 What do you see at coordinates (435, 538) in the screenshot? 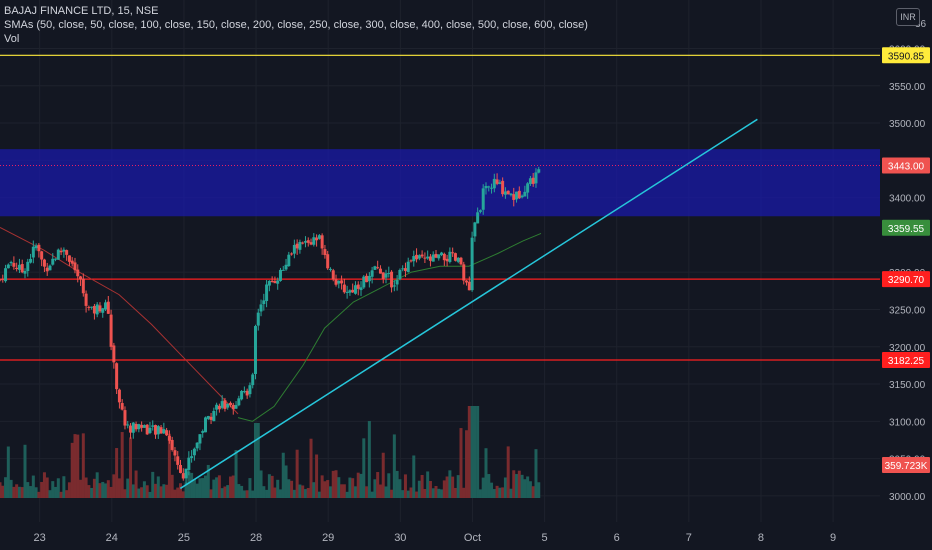
I see `time-axis: 23 24 25 28 29 30 Oct 5 6 7 8 9` at bounding box center [435, 538].